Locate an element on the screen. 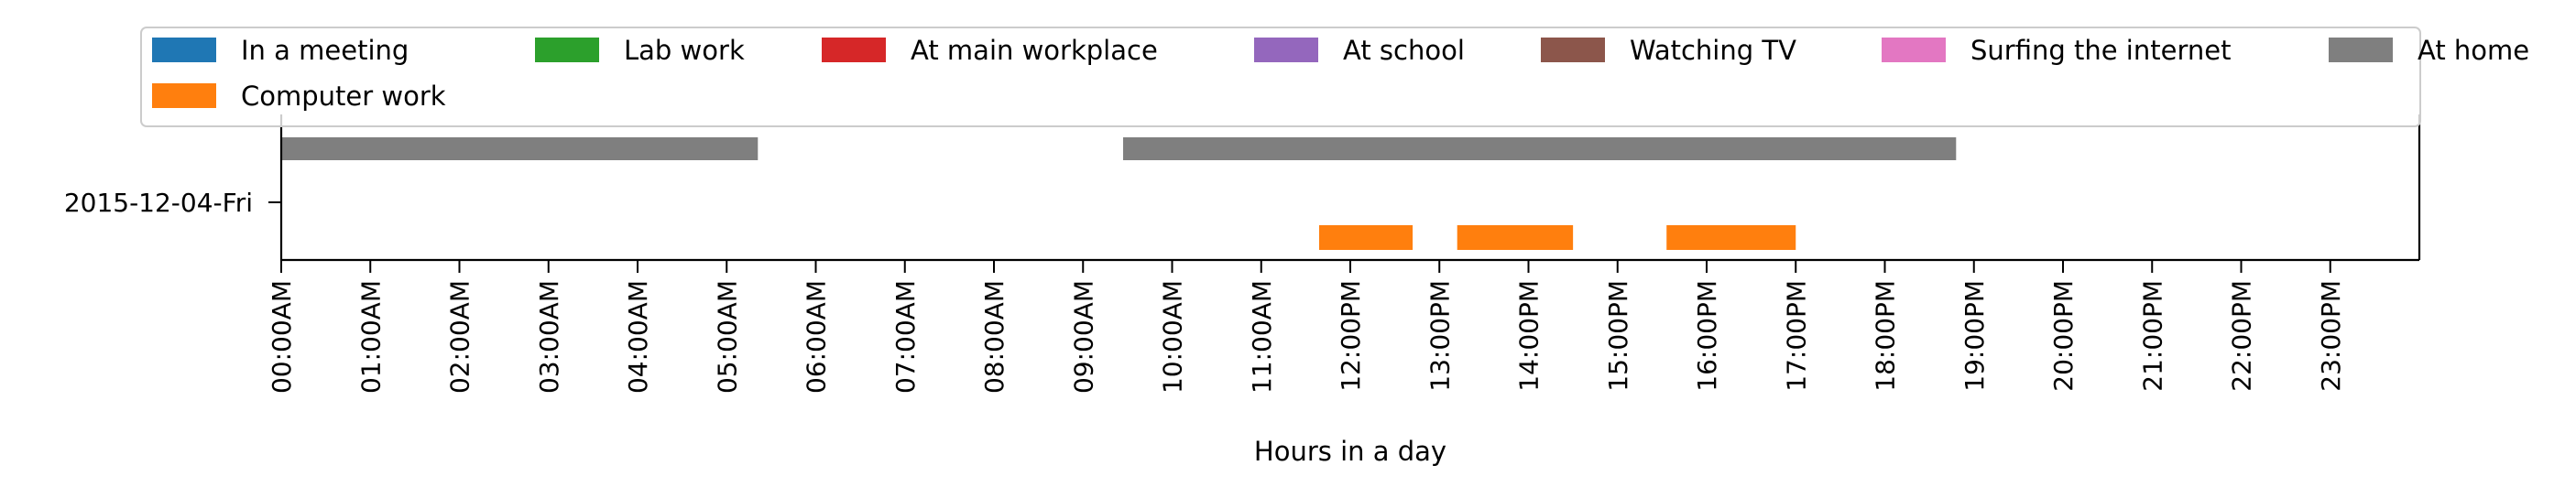 This screenshot has height=498, width=2576. x-tick-label: 15:00PM is located at coordinates (1618, 336).